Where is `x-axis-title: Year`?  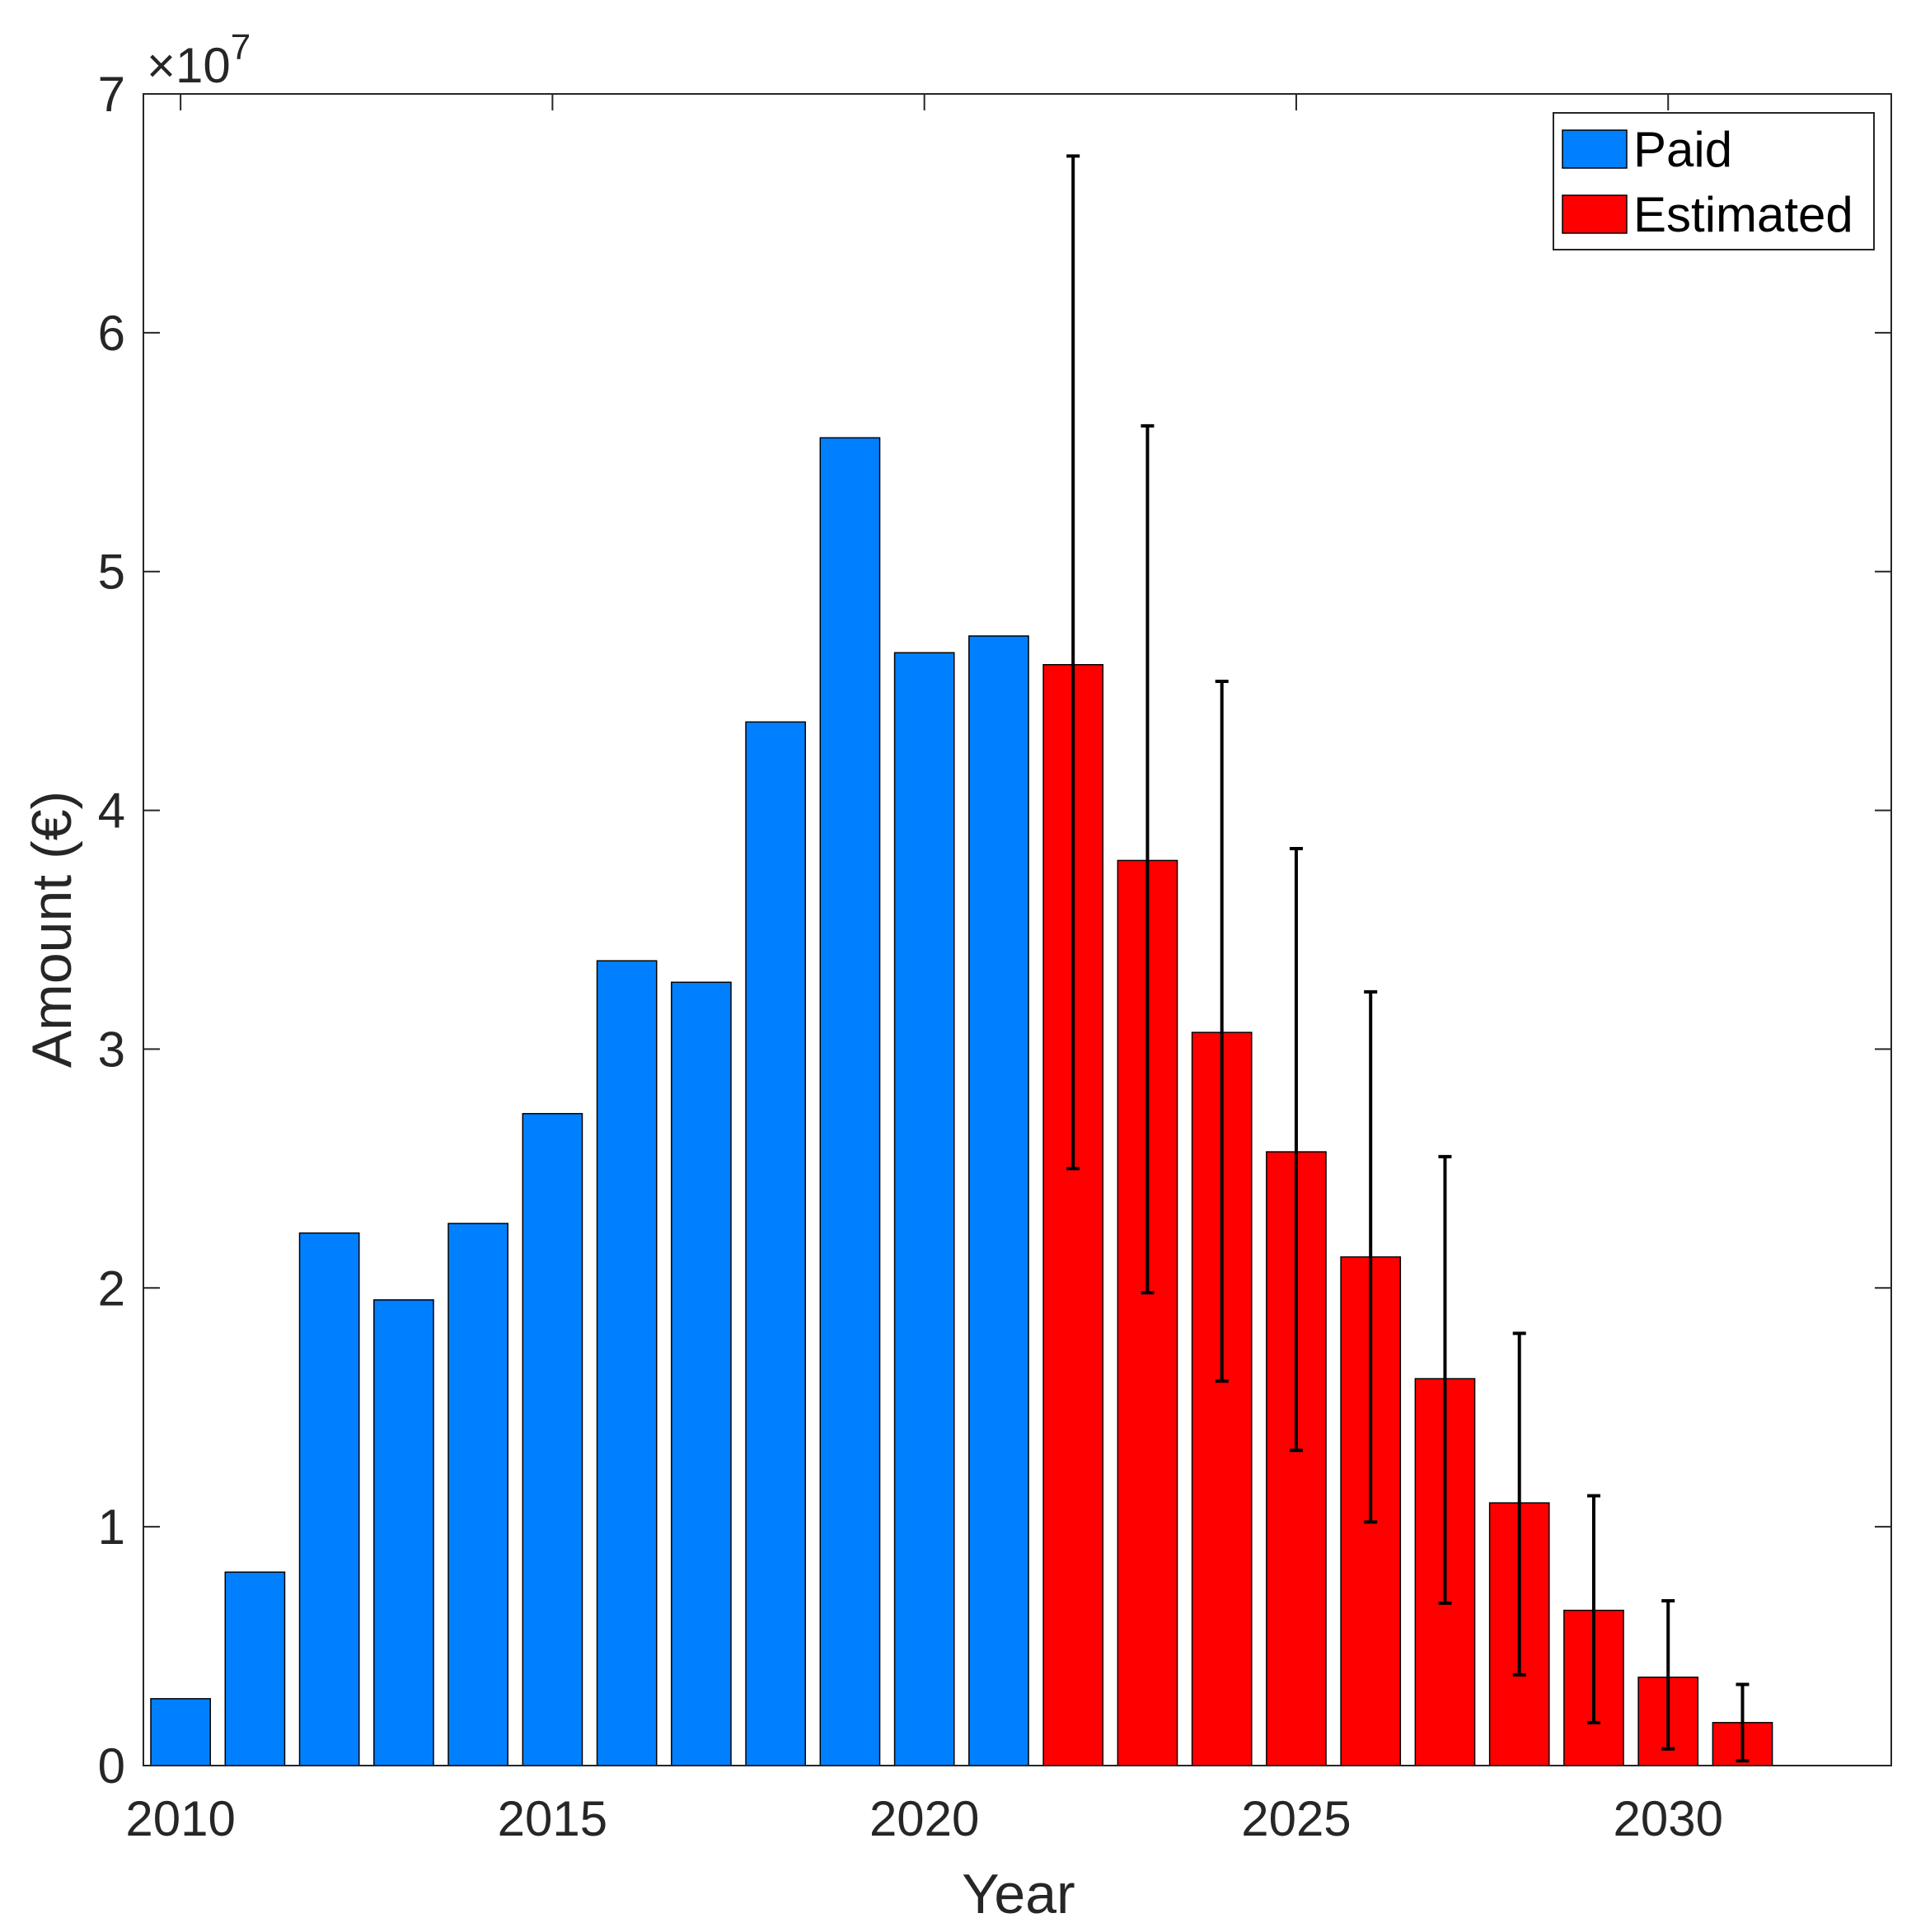 x-axis-title: Year is located at coordinates (1018, 1894).